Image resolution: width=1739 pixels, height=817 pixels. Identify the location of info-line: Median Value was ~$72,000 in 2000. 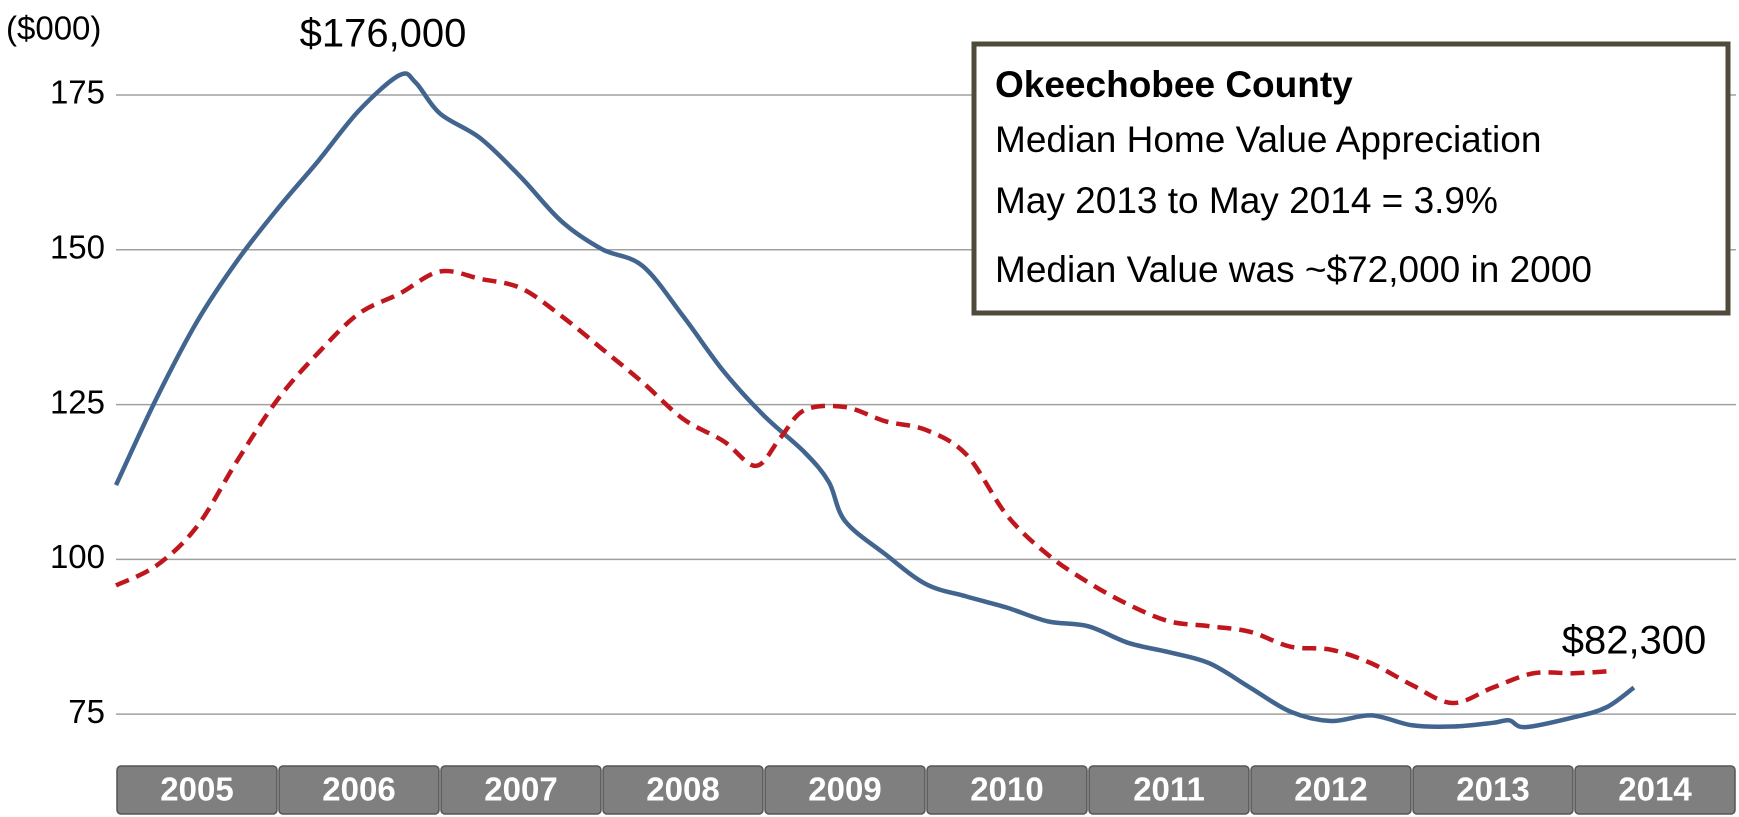
(1293, 269).